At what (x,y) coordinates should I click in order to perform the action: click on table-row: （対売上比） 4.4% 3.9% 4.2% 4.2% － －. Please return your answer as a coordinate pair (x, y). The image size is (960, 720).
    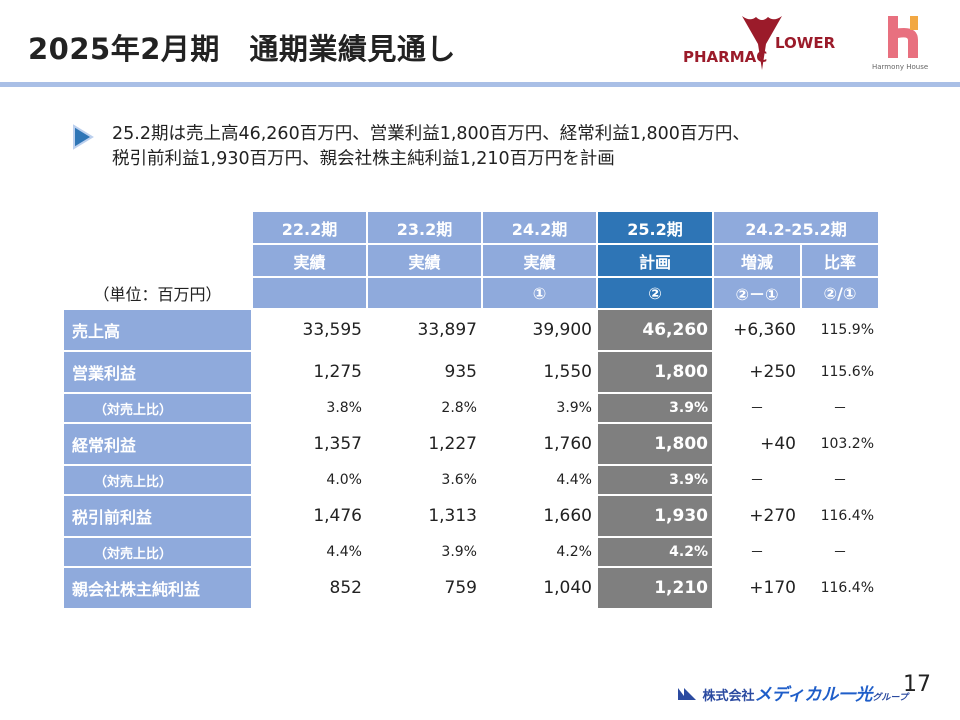
    Looking at the image, I should click on (471, 552).